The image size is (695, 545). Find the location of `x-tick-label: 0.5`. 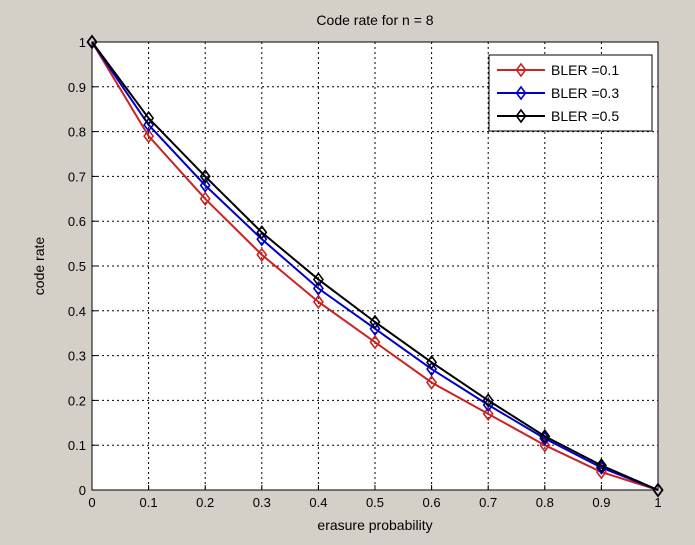

x-tick-label: 0.5 is located at coordinates (375, 502).